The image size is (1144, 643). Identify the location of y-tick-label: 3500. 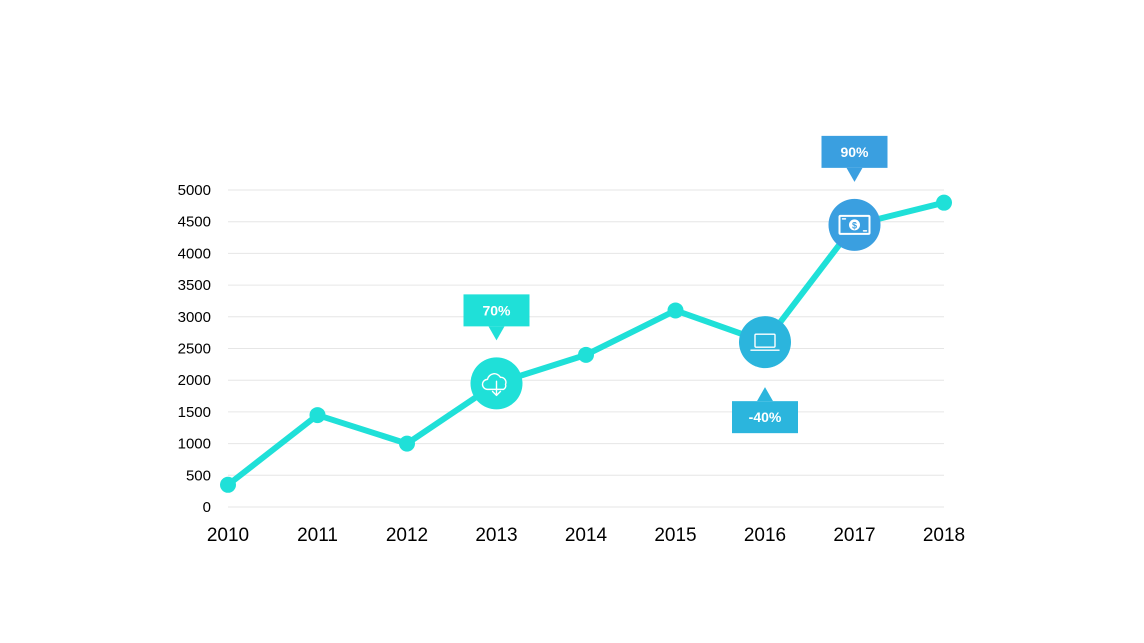
(194, 285).